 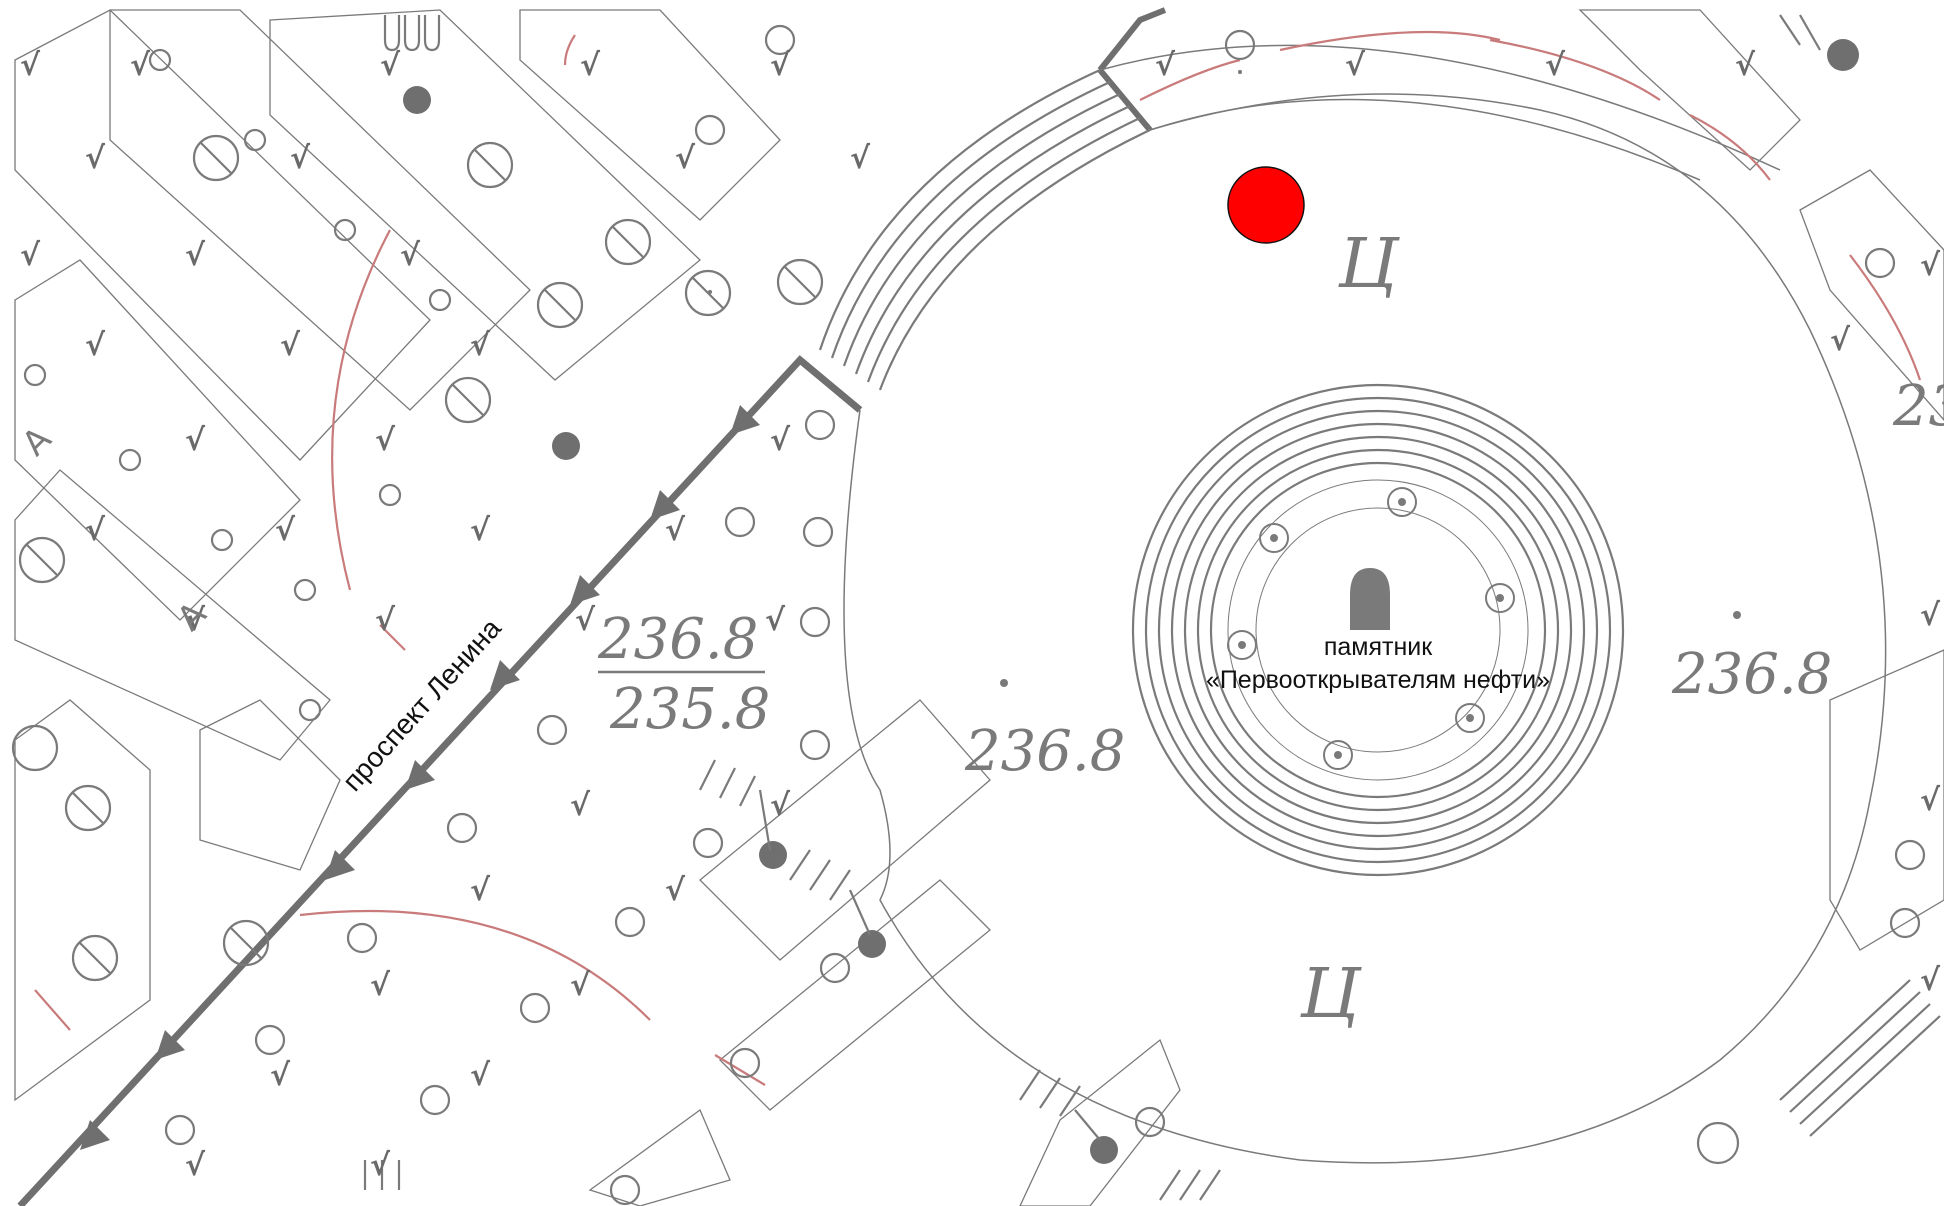 What do you see at coordinates (1368, 264) in the screenshot?
I see `surface-code-top: Ц` at bounding box center [1368, 264].